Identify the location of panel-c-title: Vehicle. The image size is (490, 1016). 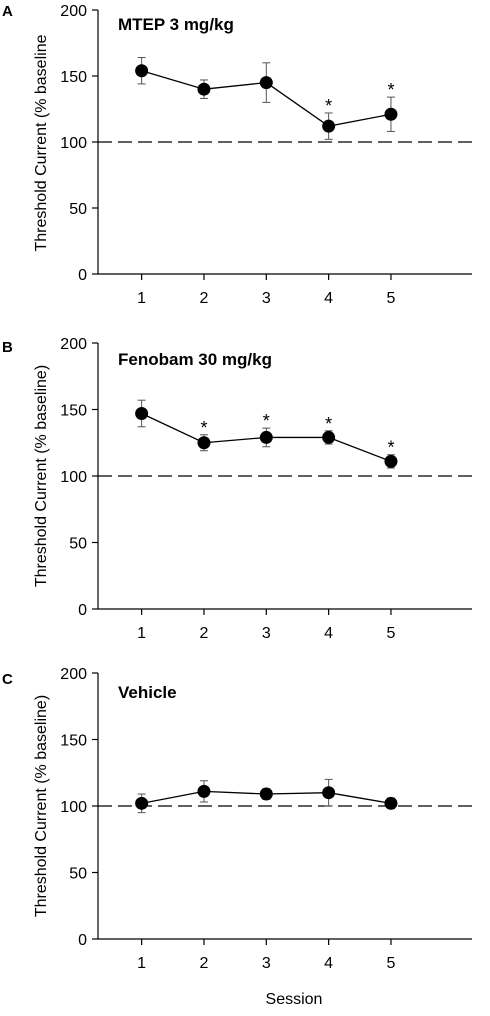
(147, 692).